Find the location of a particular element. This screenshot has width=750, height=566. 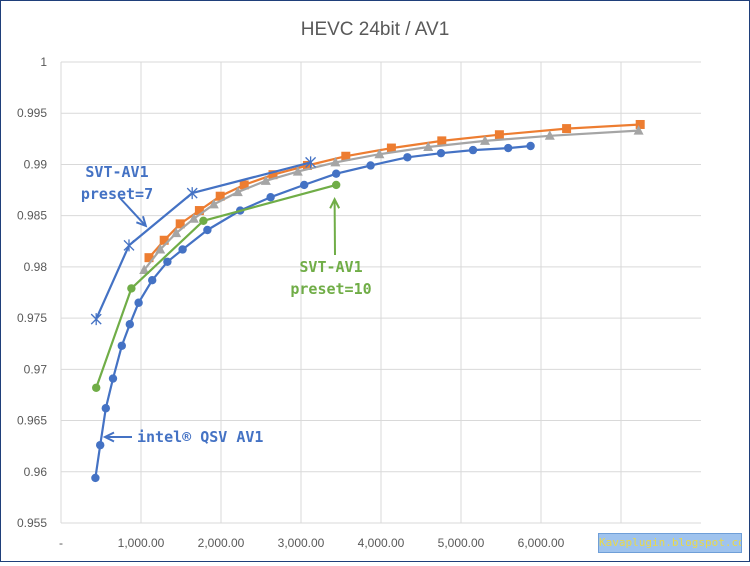

x-tick-label: 1,000.00 is located at coordinates (141, 543).